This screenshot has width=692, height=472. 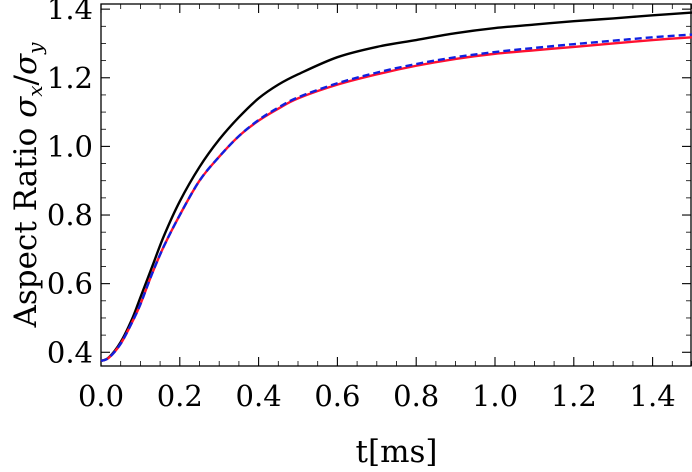 What do you see at coordinates (495, 396) in the screenshot?
I see `x-tick-label: 1.0` at bounding box center [495, 396].